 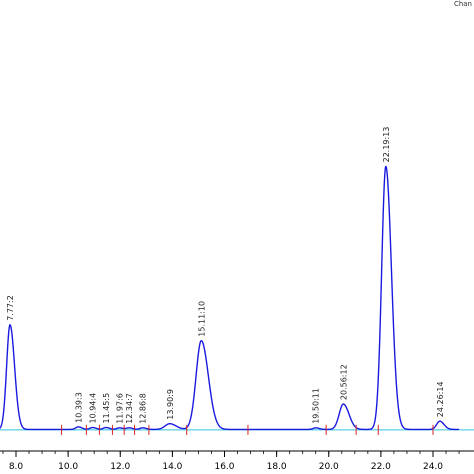 What do you see at coordinates (120, 467) in the screenshot?
I see `x-tick-label: 12.0` at bounding box center [120, 467].